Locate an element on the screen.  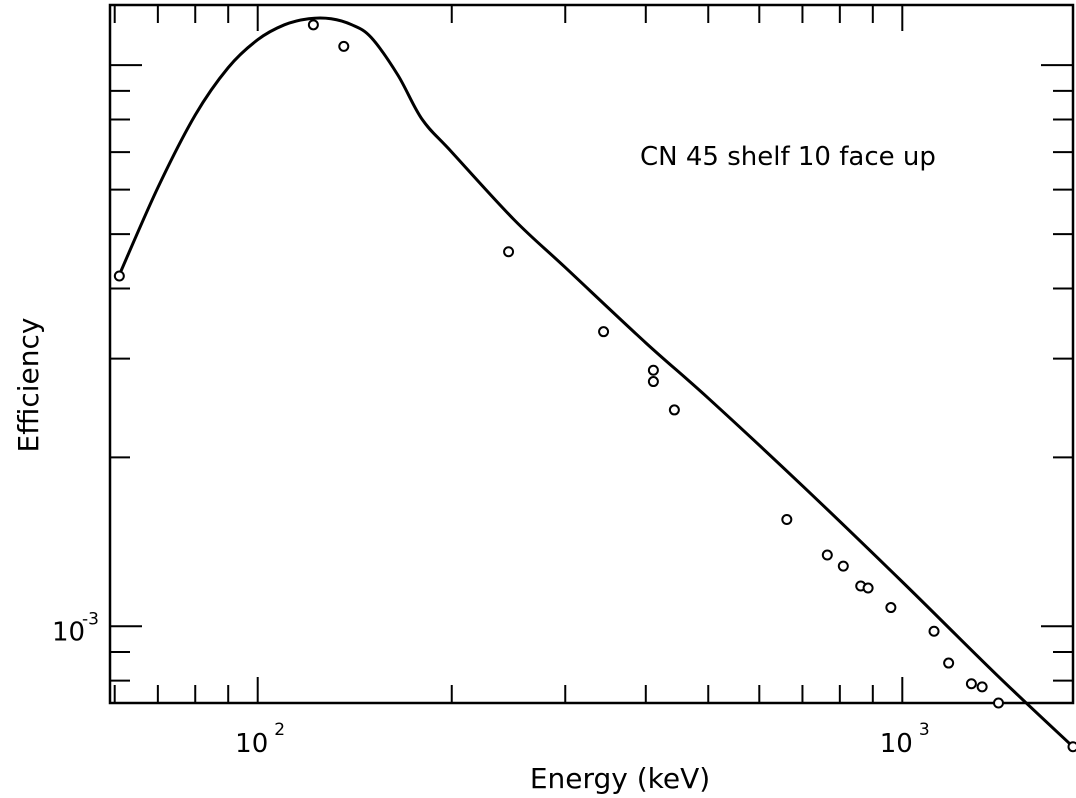
annotation-label: CN 45 shelf 10 face up is located at coordinates (788, 157).